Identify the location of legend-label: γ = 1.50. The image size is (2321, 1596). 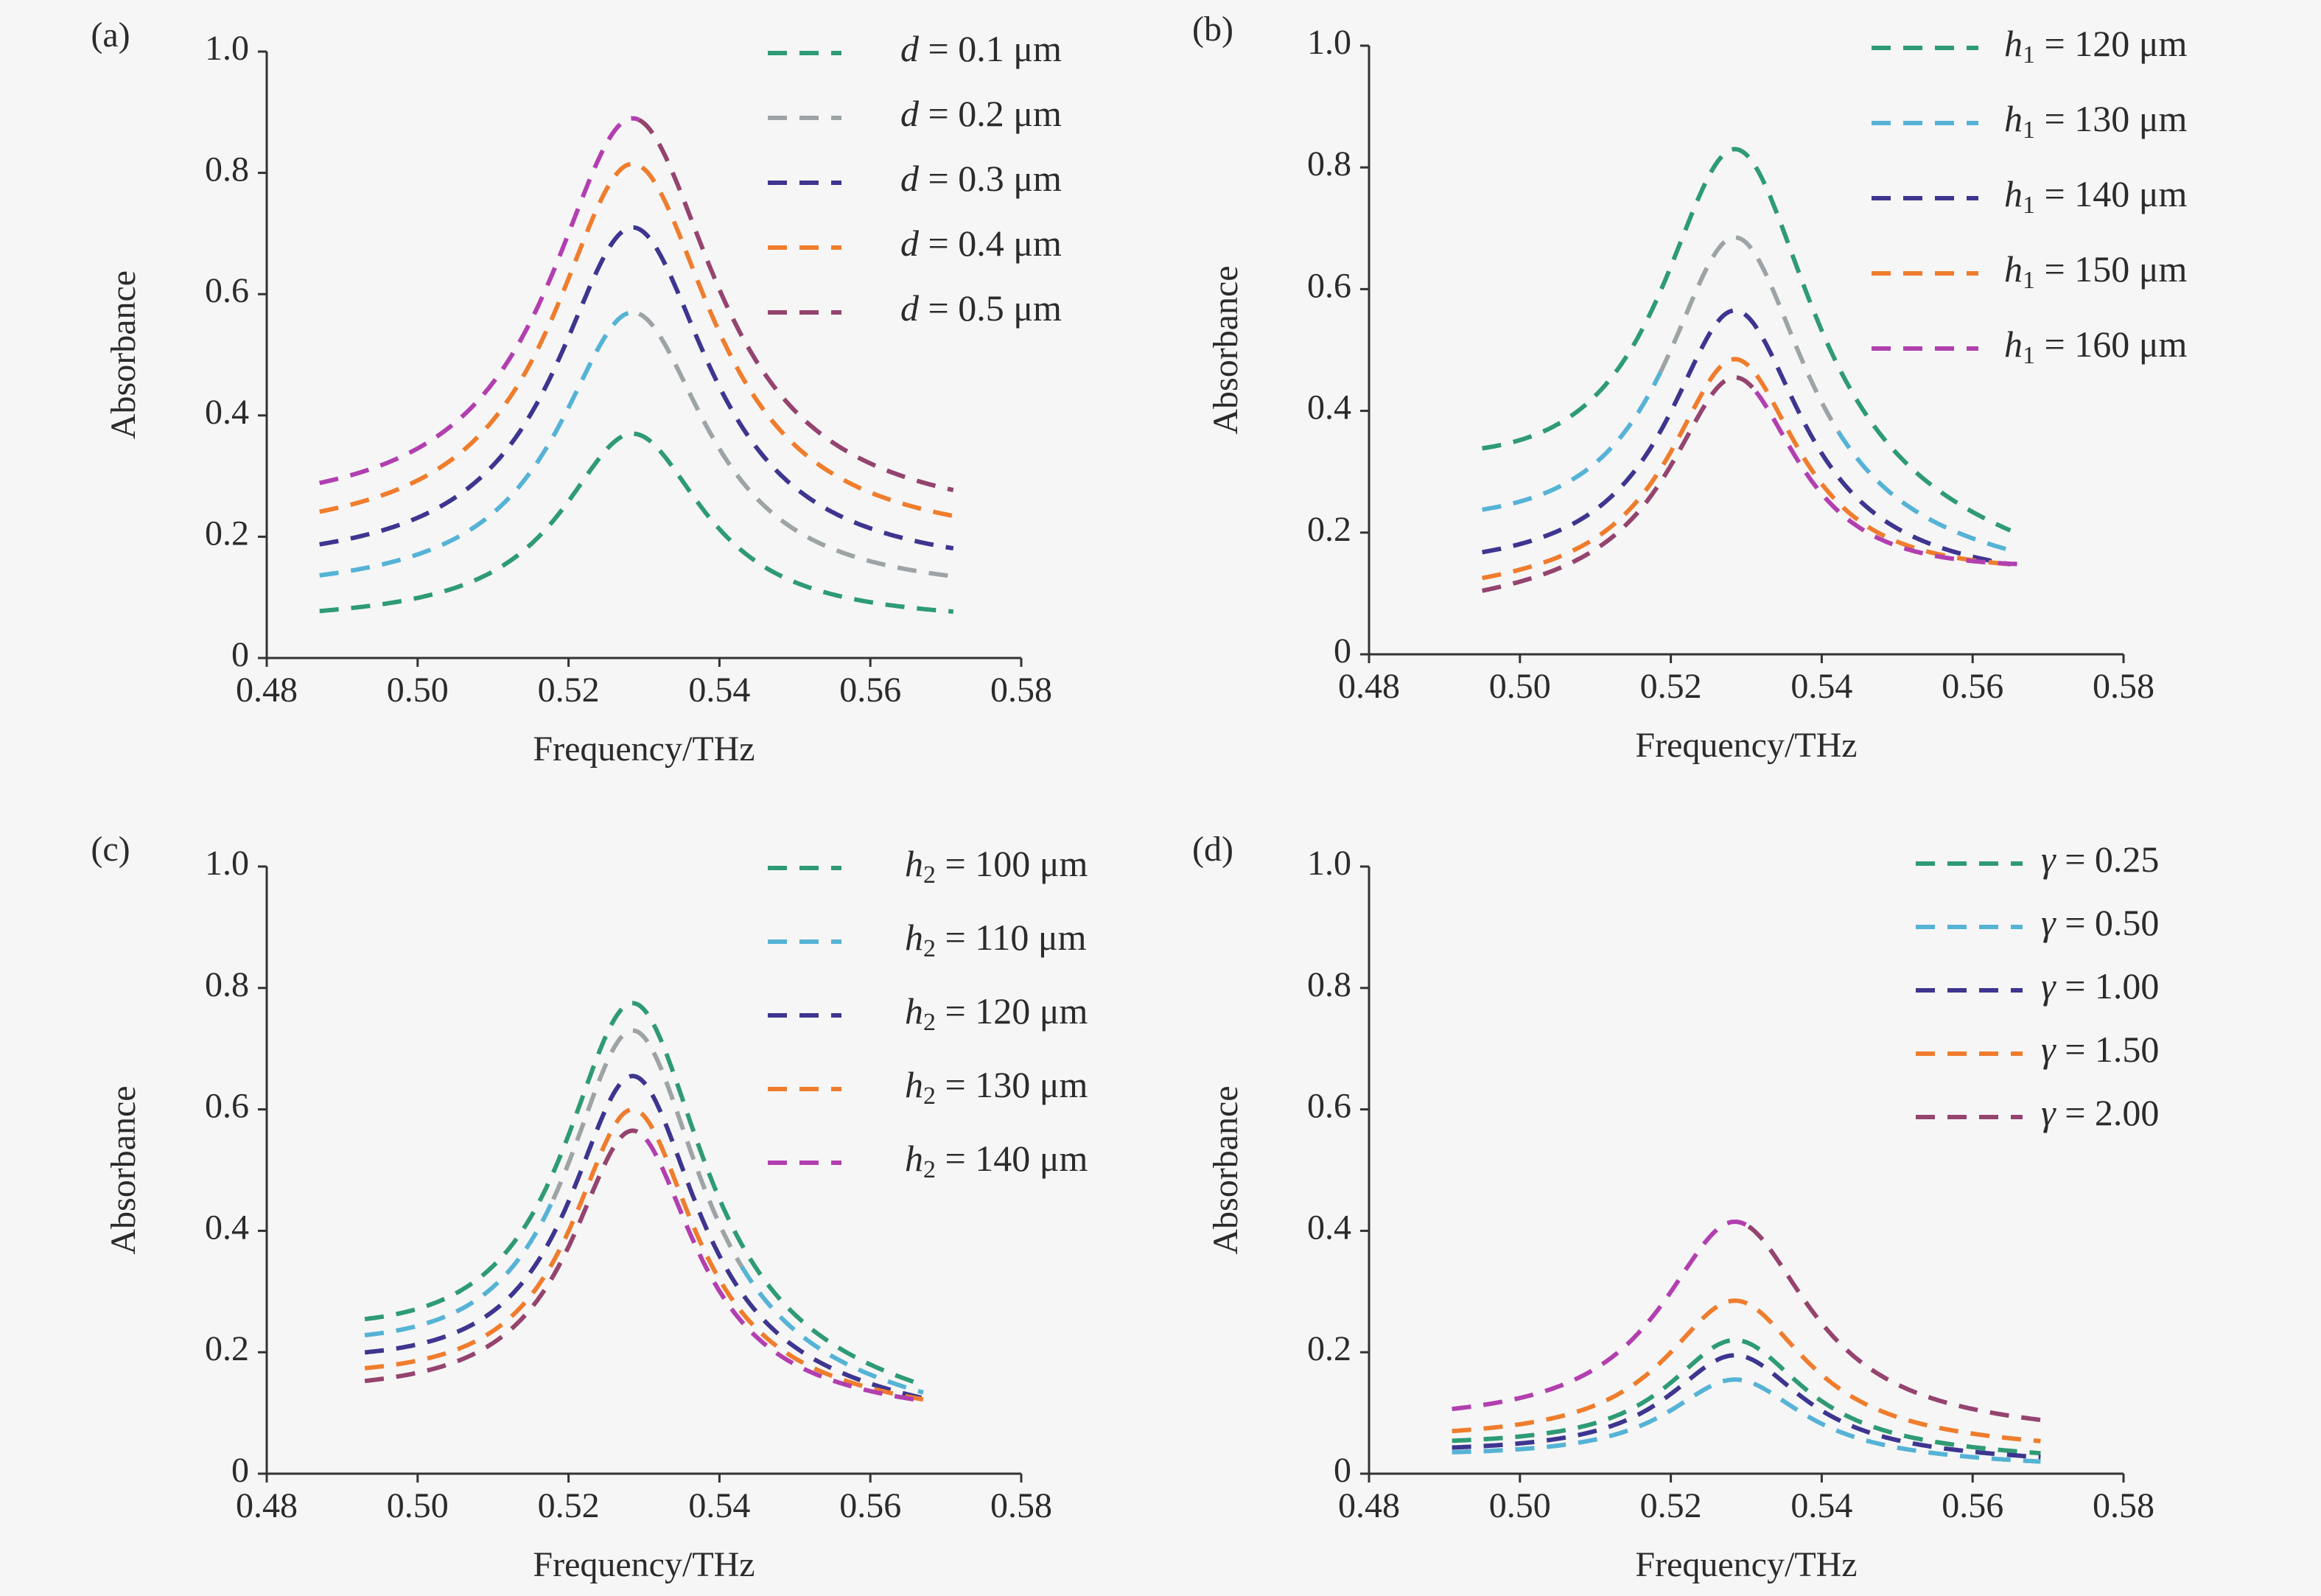
(2100, 1049).